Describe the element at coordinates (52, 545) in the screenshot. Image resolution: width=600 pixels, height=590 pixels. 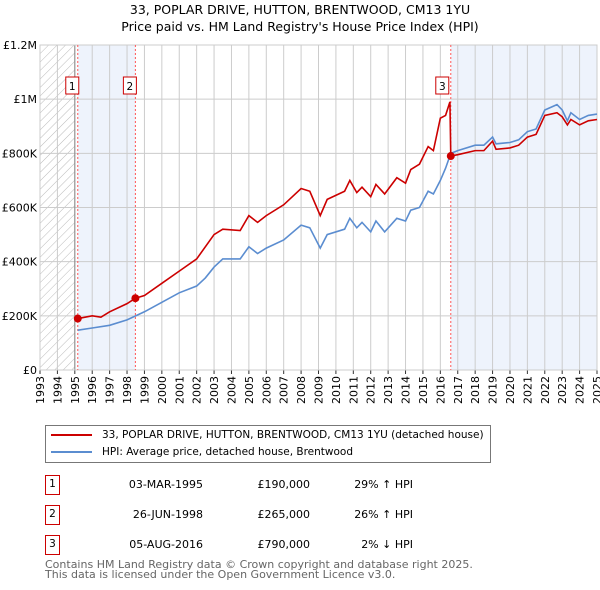
I see `marker-badge: 3` at that location.